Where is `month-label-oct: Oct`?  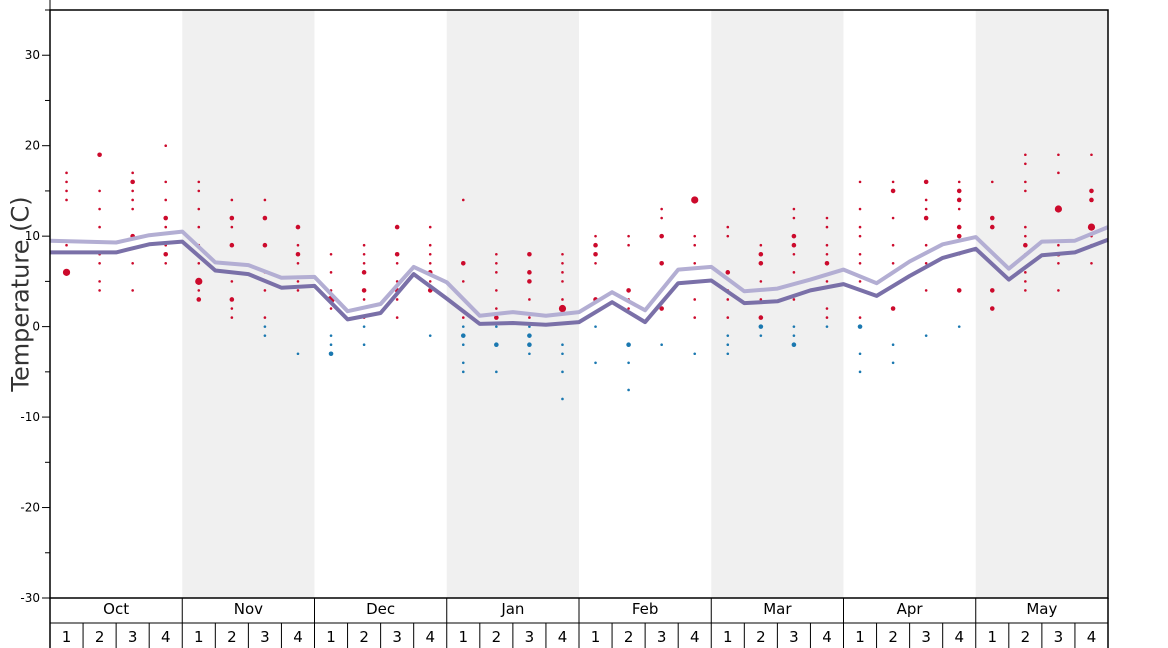 month-label-oct: Oct is located at coordinates (116, 609).